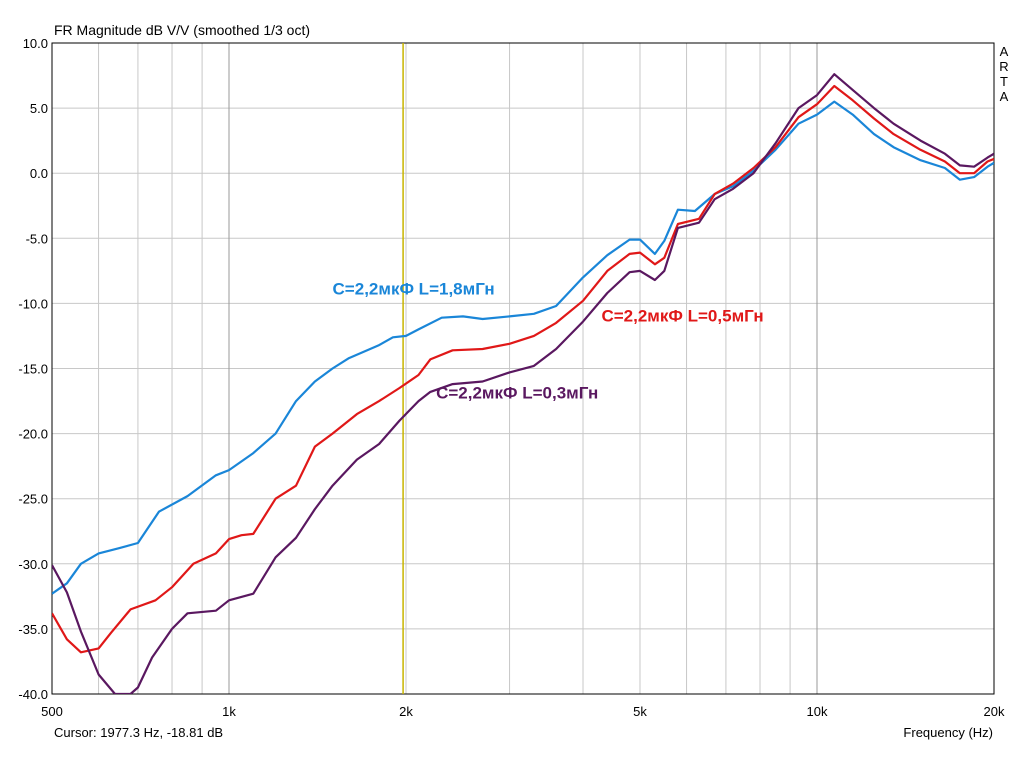  Describe the element at coordinates (39, 173) in the screenshot. I see `y-tick-label: 0.0` at that location.